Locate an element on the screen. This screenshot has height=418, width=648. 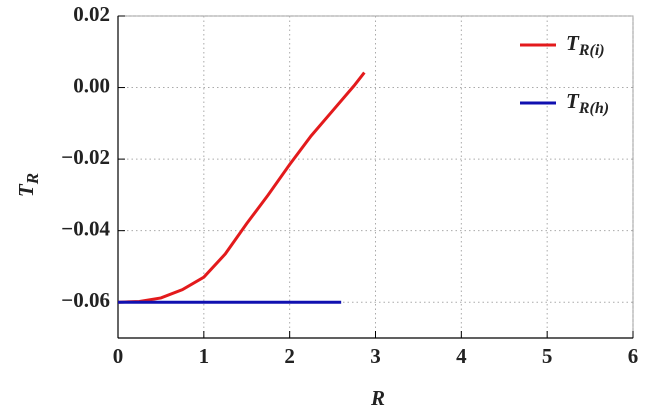
y-tick-label: −0.02 is located at coordinates (85, 157).